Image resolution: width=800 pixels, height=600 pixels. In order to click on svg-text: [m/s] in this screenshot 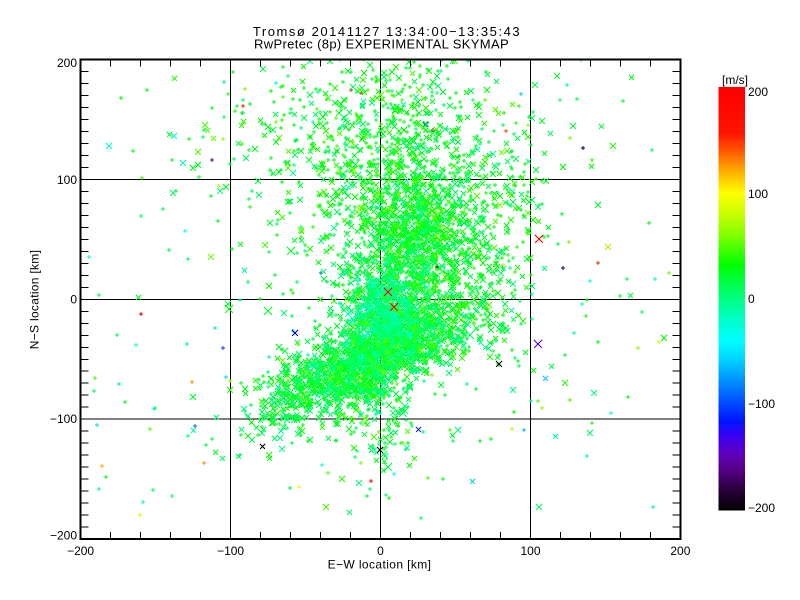, I will do `click(735, 80)`.